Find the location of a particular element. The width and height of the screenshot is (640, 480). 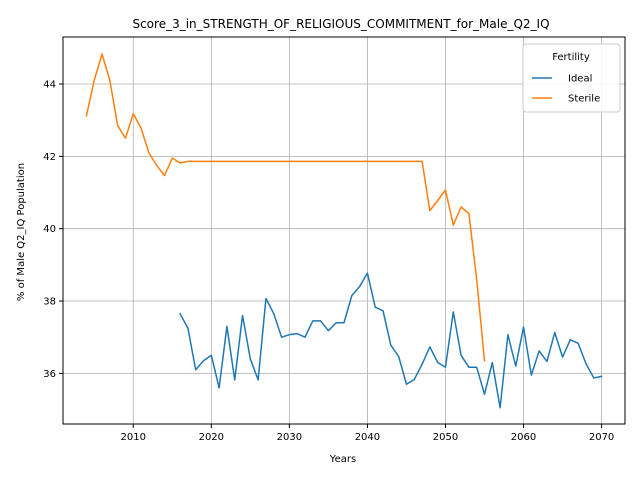

legend: Fertility Ideal Sterile is located at coordinates (571, 78).